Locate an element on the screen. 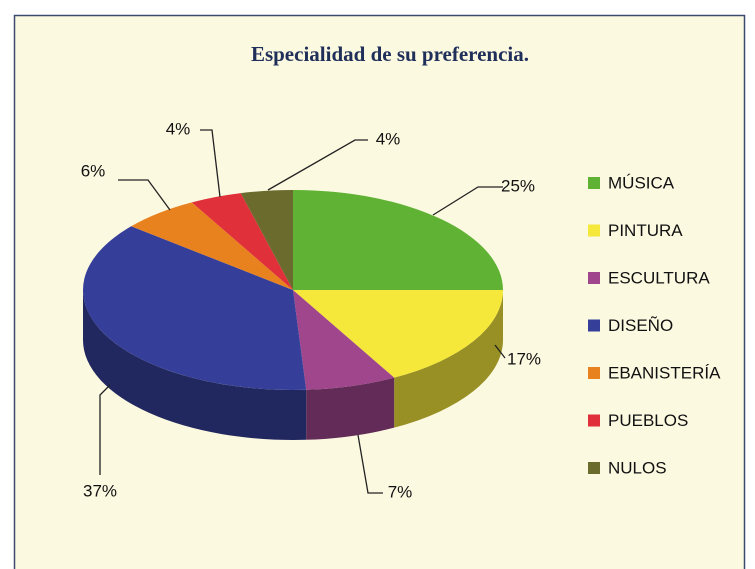 The height and width of the screenshot is (569, 755). legend-label: PUEBLOS is located at coordinates (648, 420).